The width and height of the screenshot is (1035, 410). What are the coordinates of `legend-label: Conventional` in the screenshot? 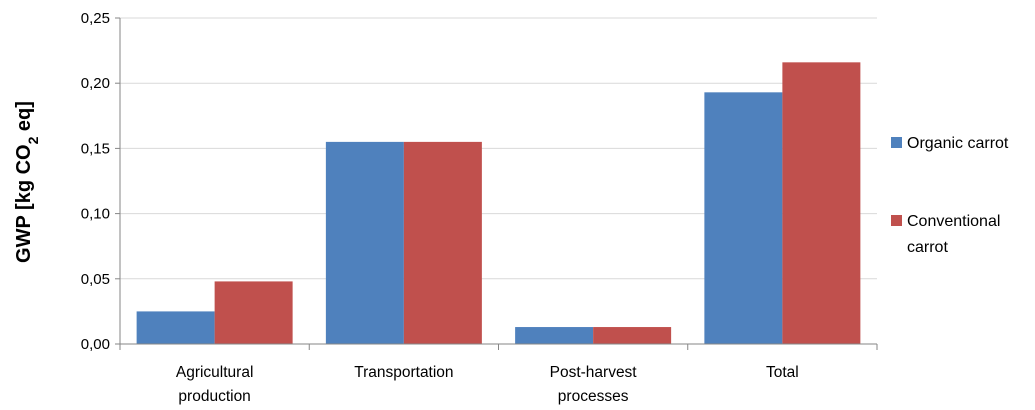 It's located at (953, 221).